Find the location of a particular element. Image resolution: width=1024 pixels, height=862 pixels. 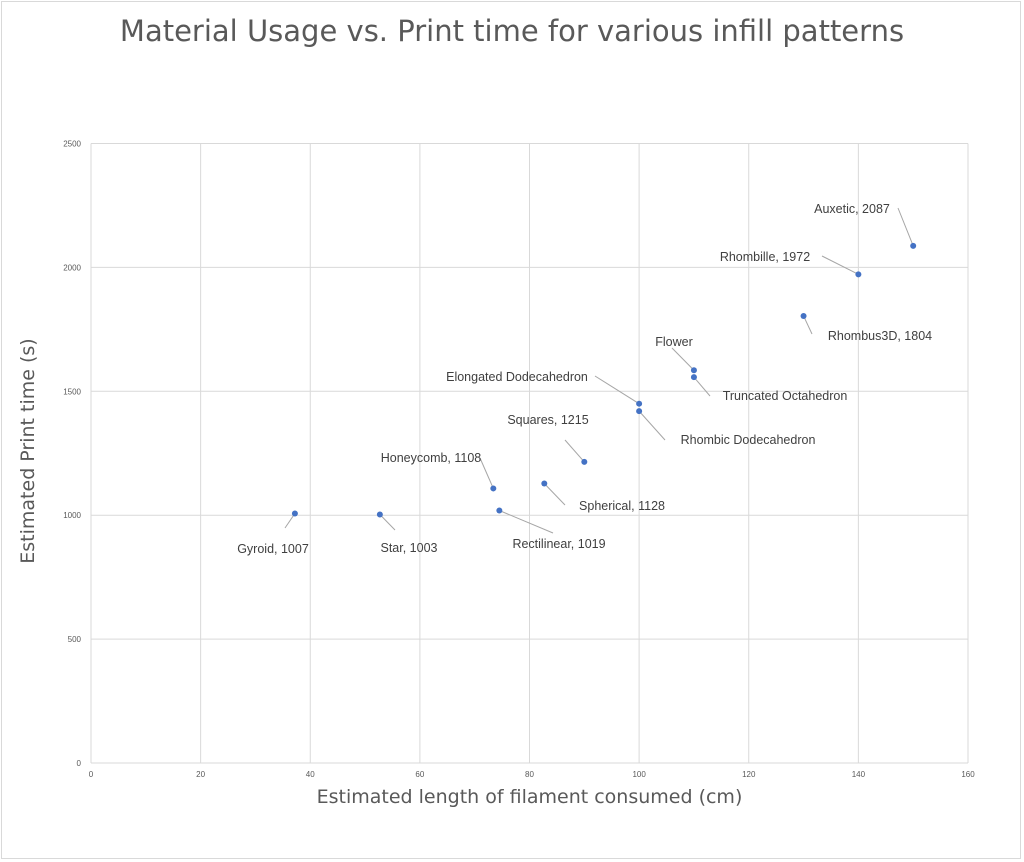

data-label: Rhombille, 1972 is located at coordinates (765, 257).